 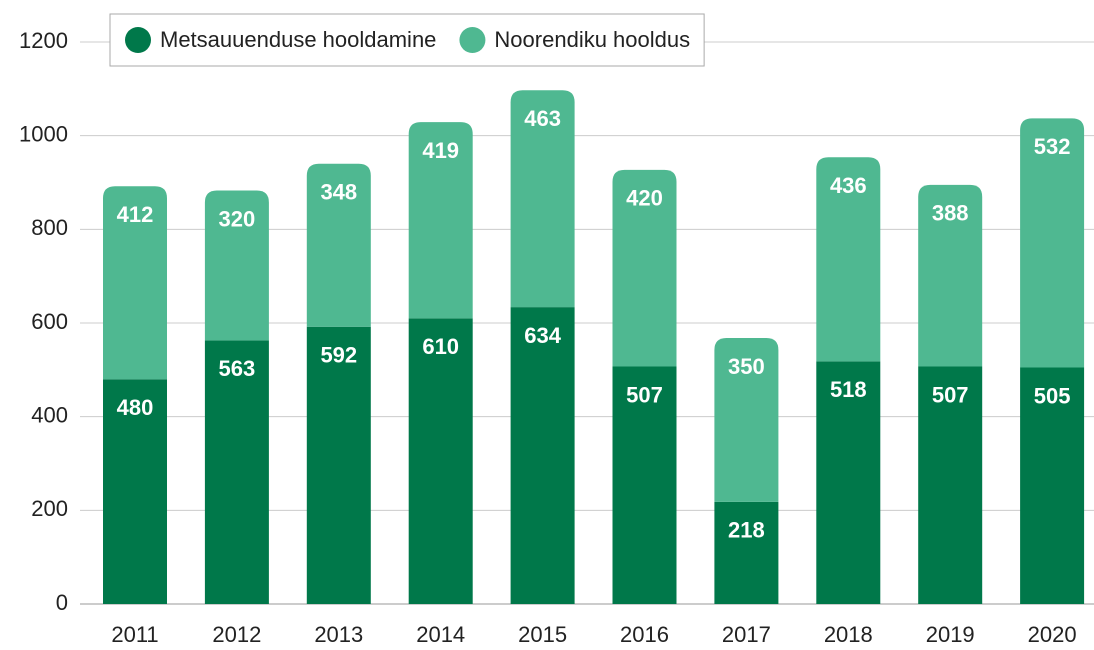 What do you see at coordinates (746, 634) in the screenshot?
I see `x-tick-label: 2017` at bounding box center [746, 634].